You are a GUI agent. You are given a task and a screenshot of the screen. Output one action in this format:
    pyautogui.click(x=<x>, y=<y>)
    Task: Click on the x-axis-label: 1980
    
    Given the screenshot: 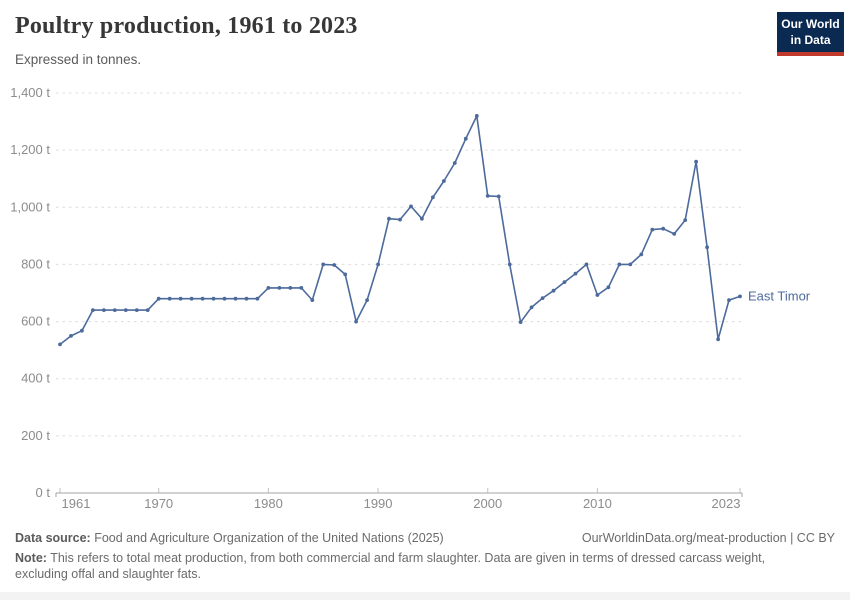 What is the action you would take?
    pyautogui.click(x=268, y=503)
    